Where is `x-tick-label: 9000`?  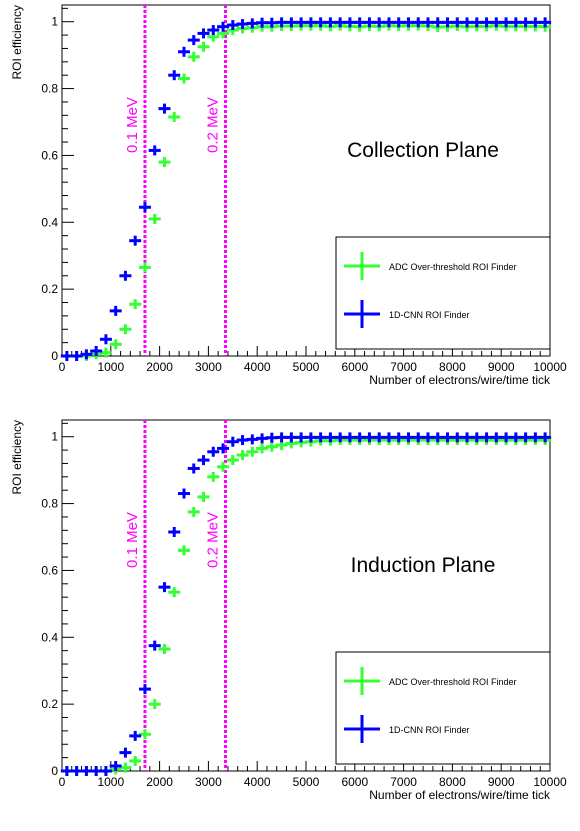
x-tick-label: 9000 is located at coordinates (501, 367).